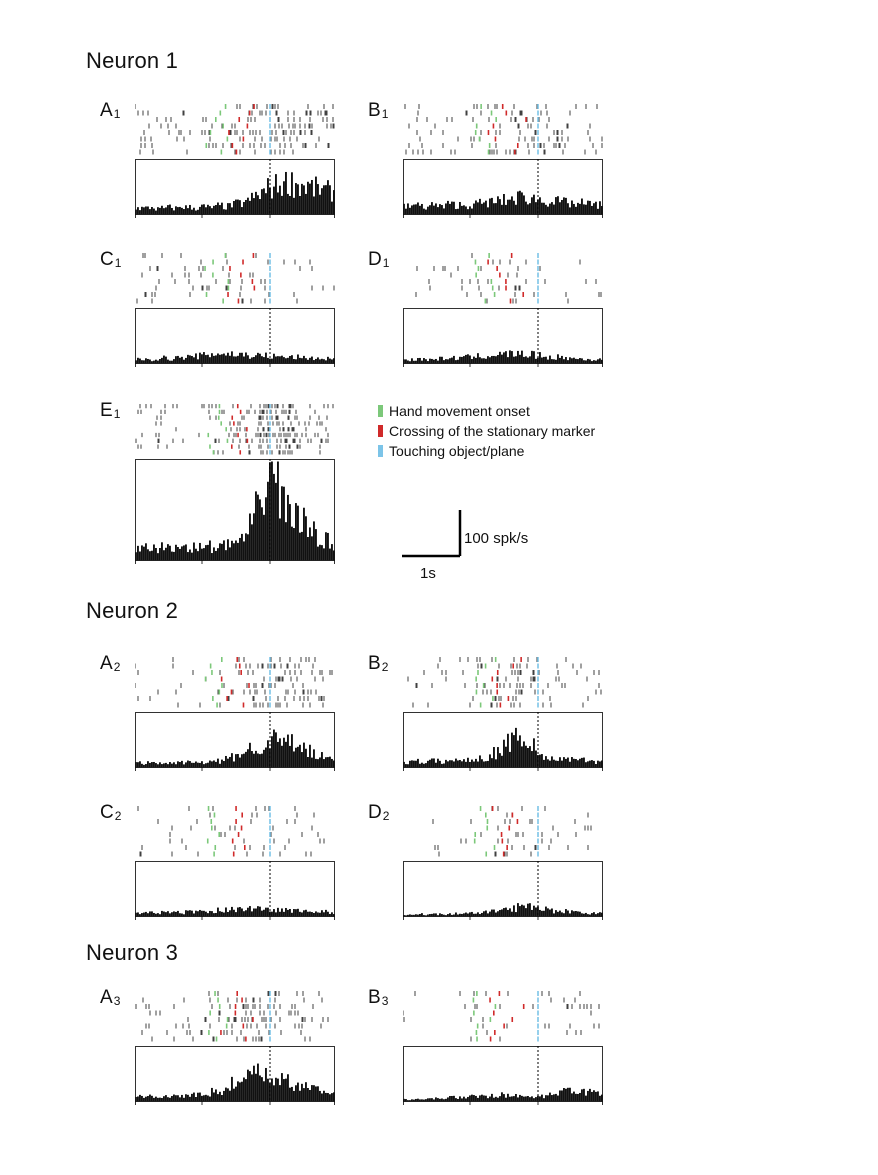 The width and height of the screenshot is (878, 1175). What do you see at coordinates (432, 534) in the screenshot?
I see `scale-bar` at bounding box center [432, 534].